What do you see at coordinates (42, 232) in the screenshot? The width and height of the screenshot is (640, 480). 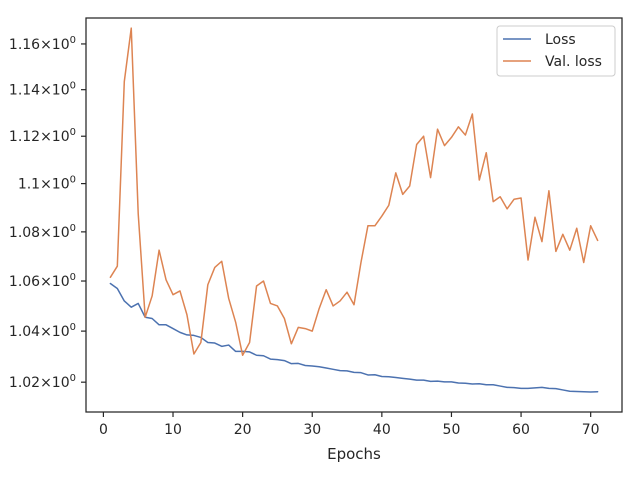 I see `y-tick-label: 1.08×100` at bounding box center [42, 232].